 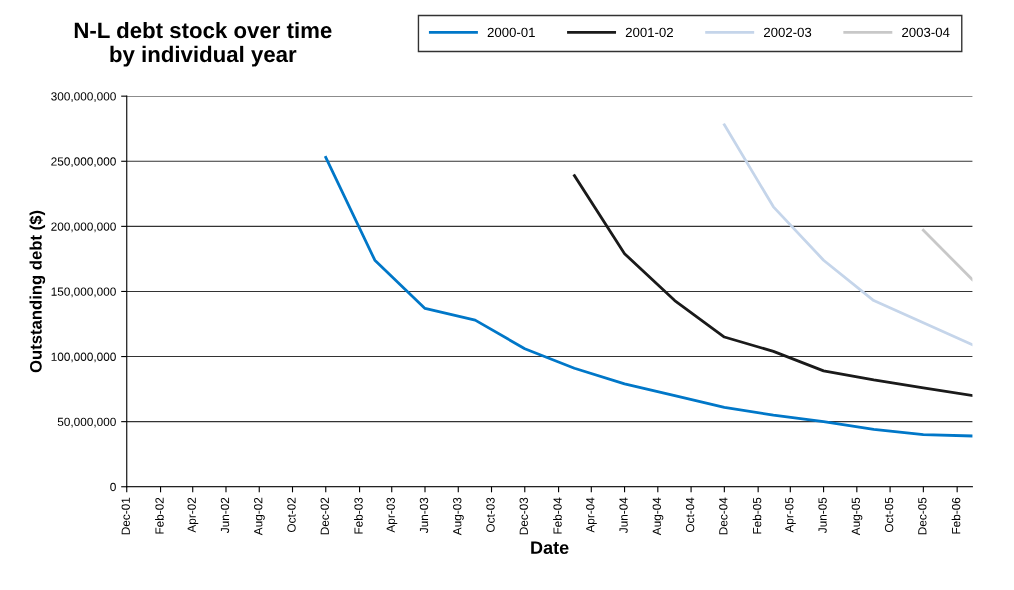 What do you see at coordinates (658, 516) in the screenshot?
I see `x-tick-label: Aug-04` at bounding box center [658, 516].